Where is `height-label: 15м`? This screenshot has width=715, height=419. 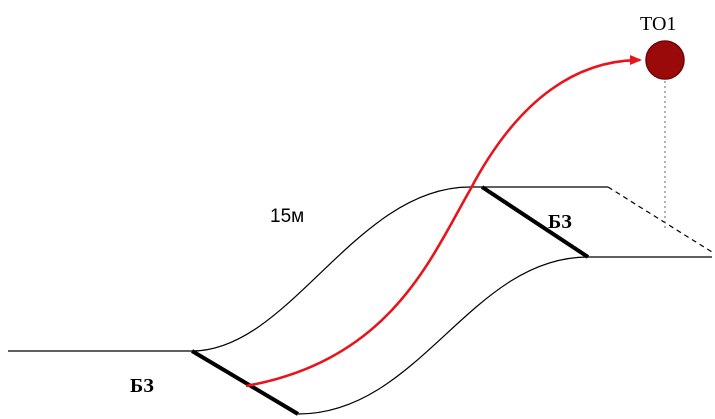 height-label: 15м is located at coordinates (287, 216).